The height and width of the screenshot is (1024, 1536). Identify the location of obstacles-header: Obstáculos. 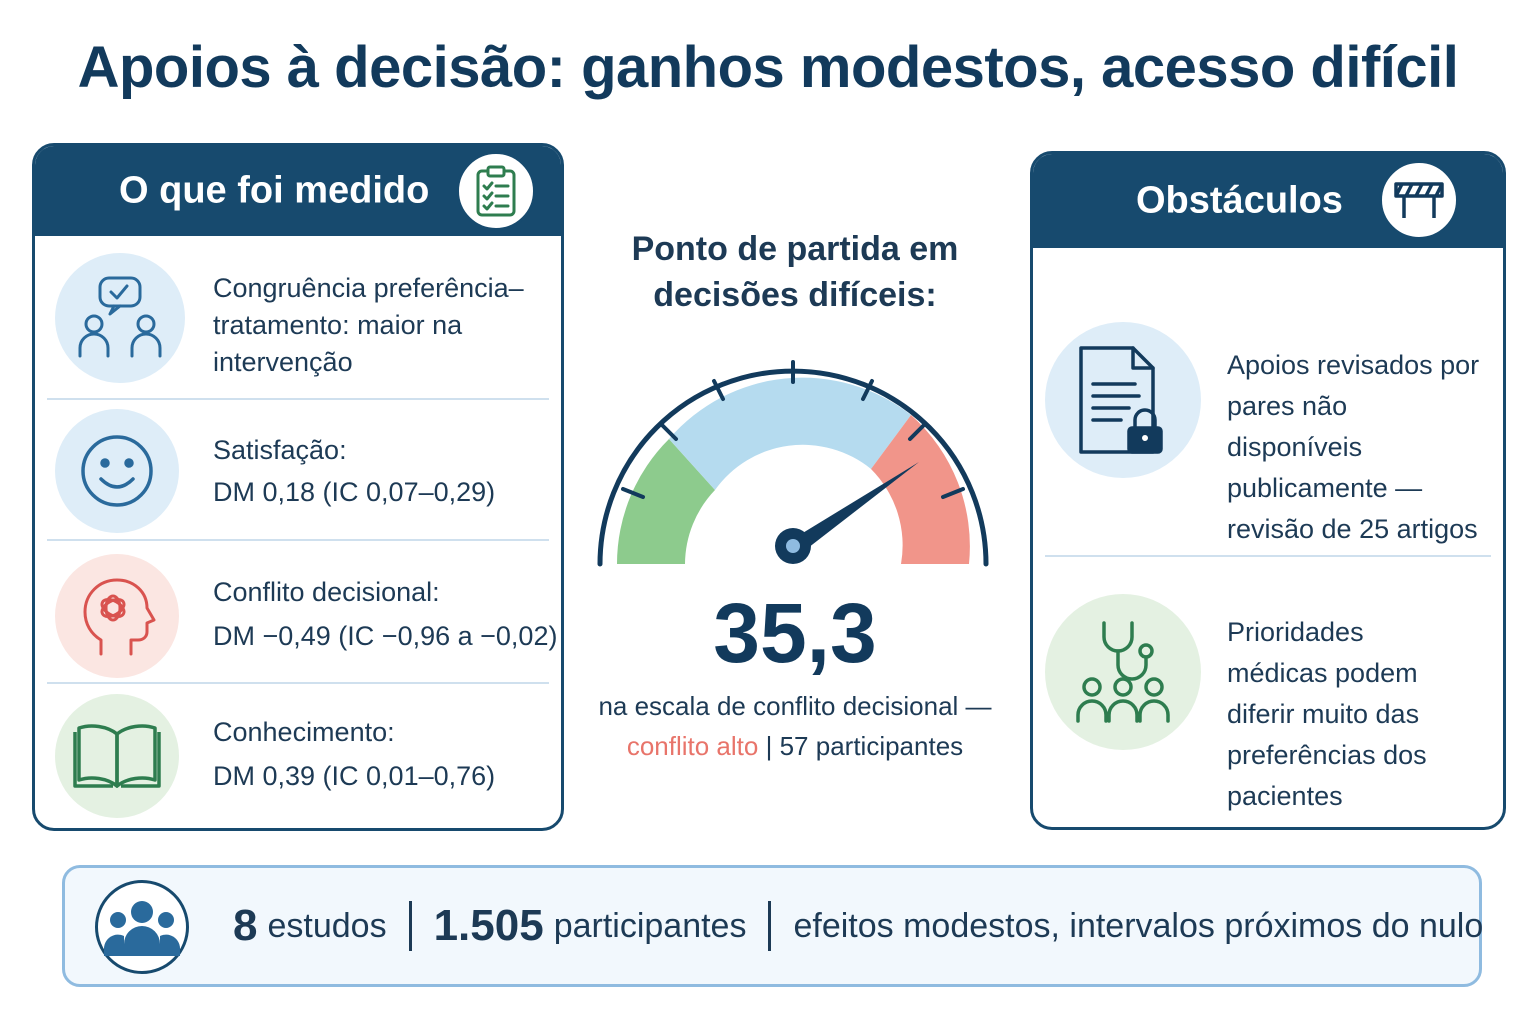
(1268, 201).